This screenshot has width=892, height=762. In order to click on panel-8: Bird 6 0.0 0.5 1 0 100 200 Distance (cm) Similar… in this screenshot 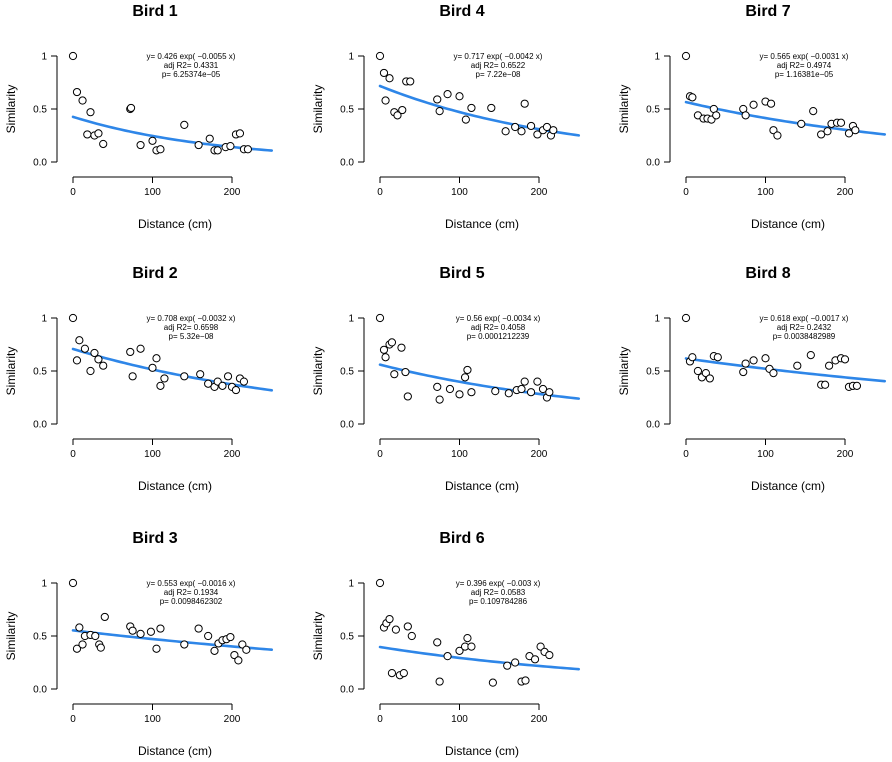, I will do `click(446, 644)`.